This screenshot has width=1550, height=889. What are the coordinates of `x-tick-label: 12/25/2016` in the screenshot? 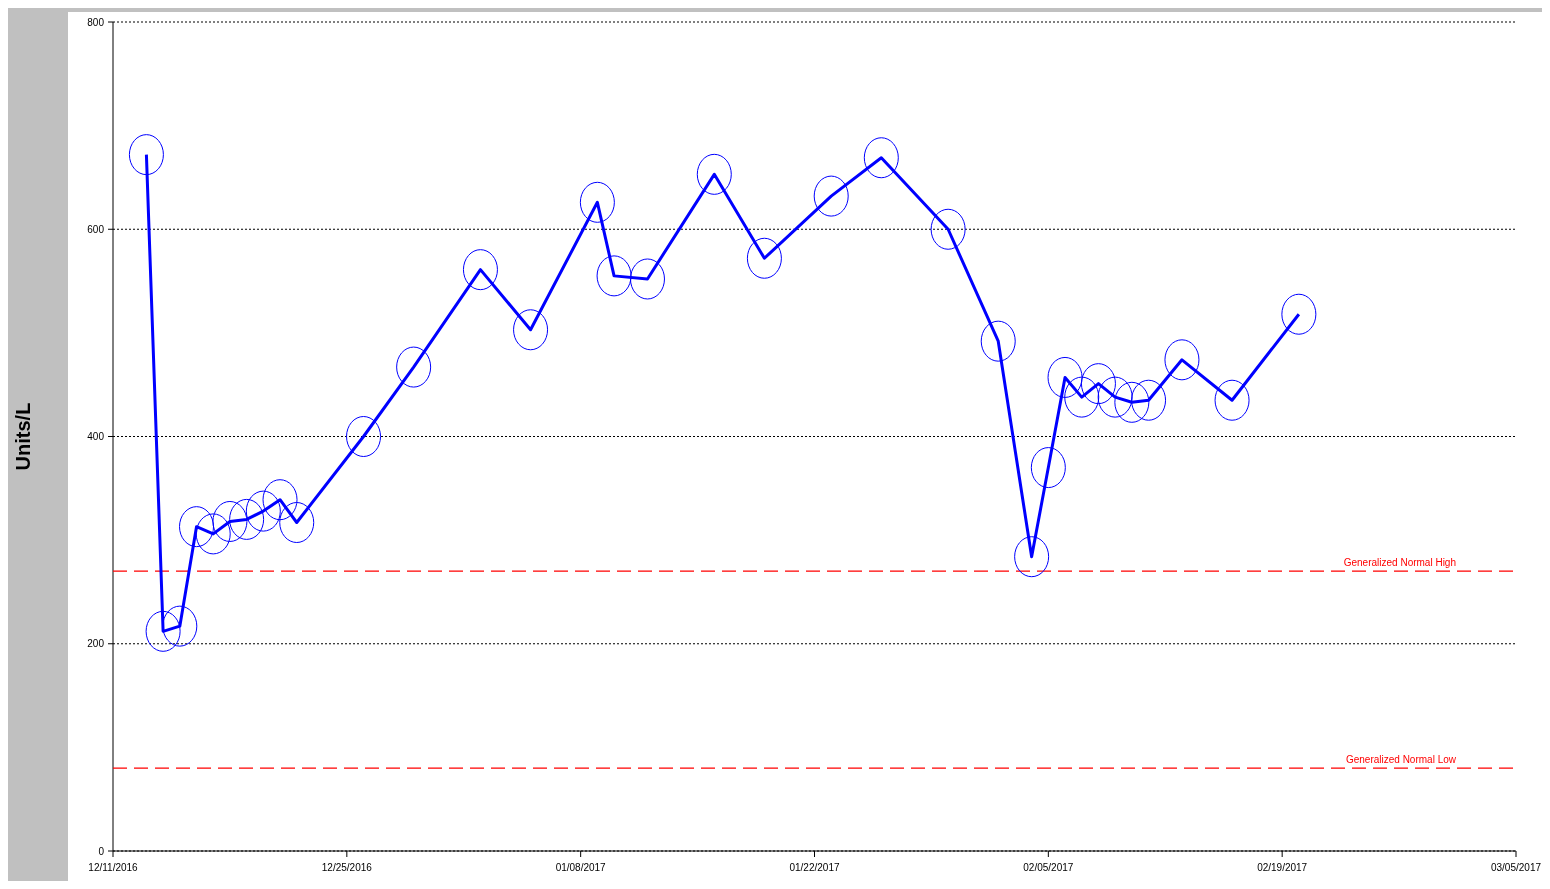 It's located at (347, 867).